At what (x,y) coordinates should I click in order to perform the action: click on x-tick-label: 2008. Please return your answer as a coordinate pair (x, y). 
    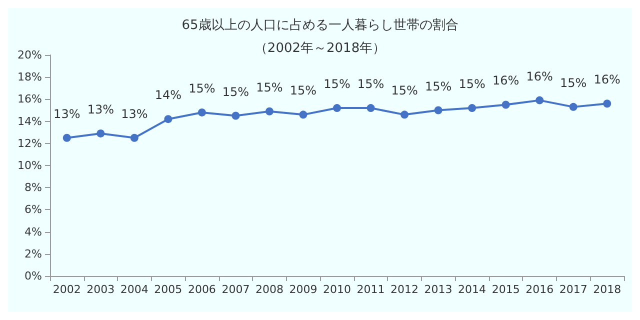
    Looking at the image, I should click on (269, 289).